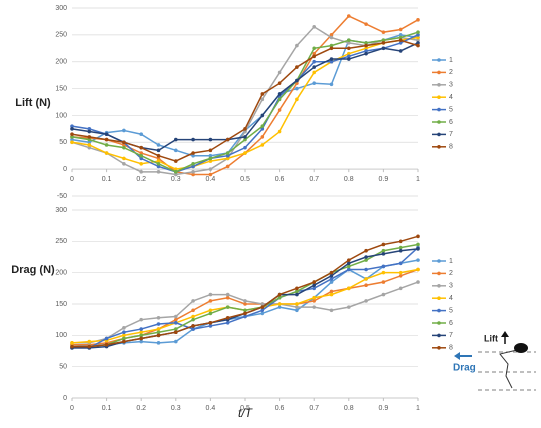 The height and width of the screenshot is (428, 541). I want to click on x-tick-label: 0.9, so click(384, 179).